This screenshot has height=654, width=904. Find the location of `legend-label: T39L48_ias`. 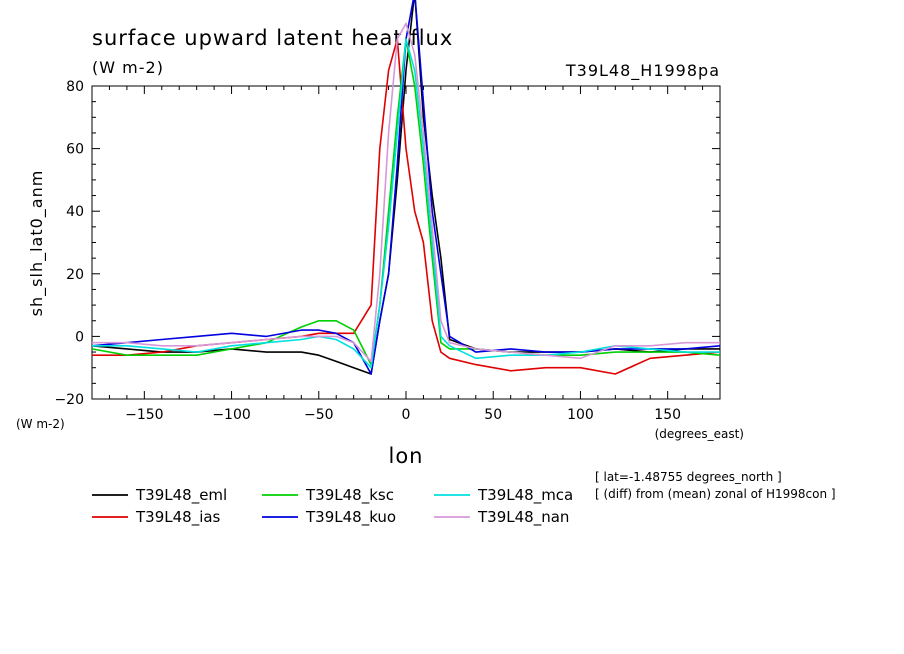

legend-label: T39L48_ias is located at coordinates (178, 517).